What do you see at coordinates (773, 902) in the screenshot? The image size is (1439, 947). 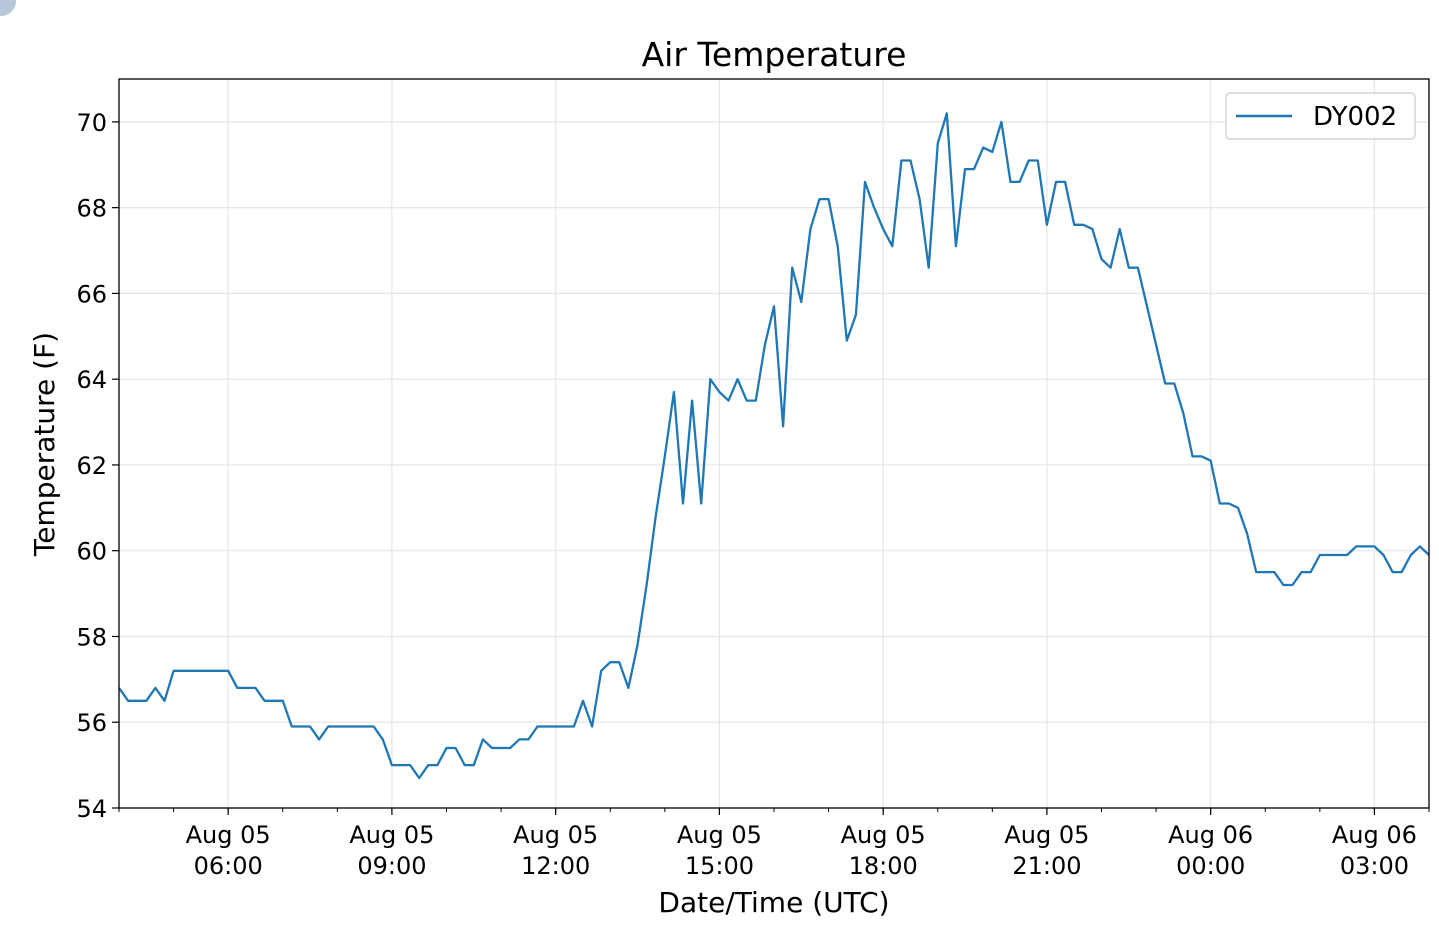 I see `x-axis-label: Date/Time (UTC)` at bounding box center [773, 902].